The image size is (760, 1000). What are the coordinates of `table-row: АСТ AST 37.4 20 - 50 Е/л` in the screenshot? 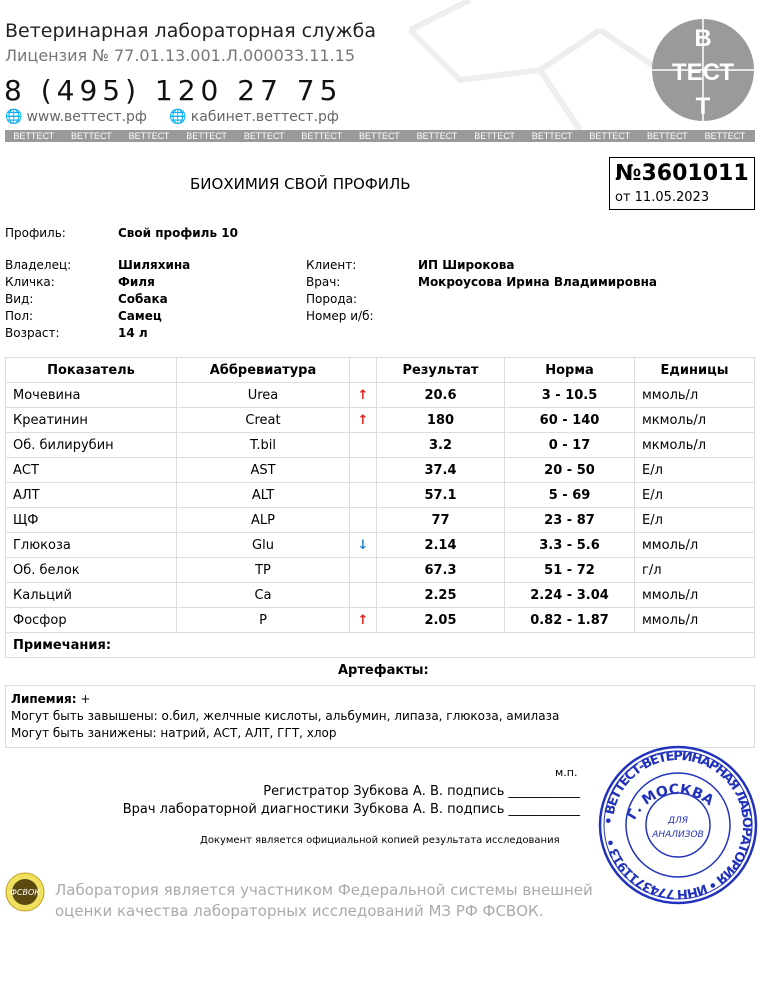 It's located at (380, 470).